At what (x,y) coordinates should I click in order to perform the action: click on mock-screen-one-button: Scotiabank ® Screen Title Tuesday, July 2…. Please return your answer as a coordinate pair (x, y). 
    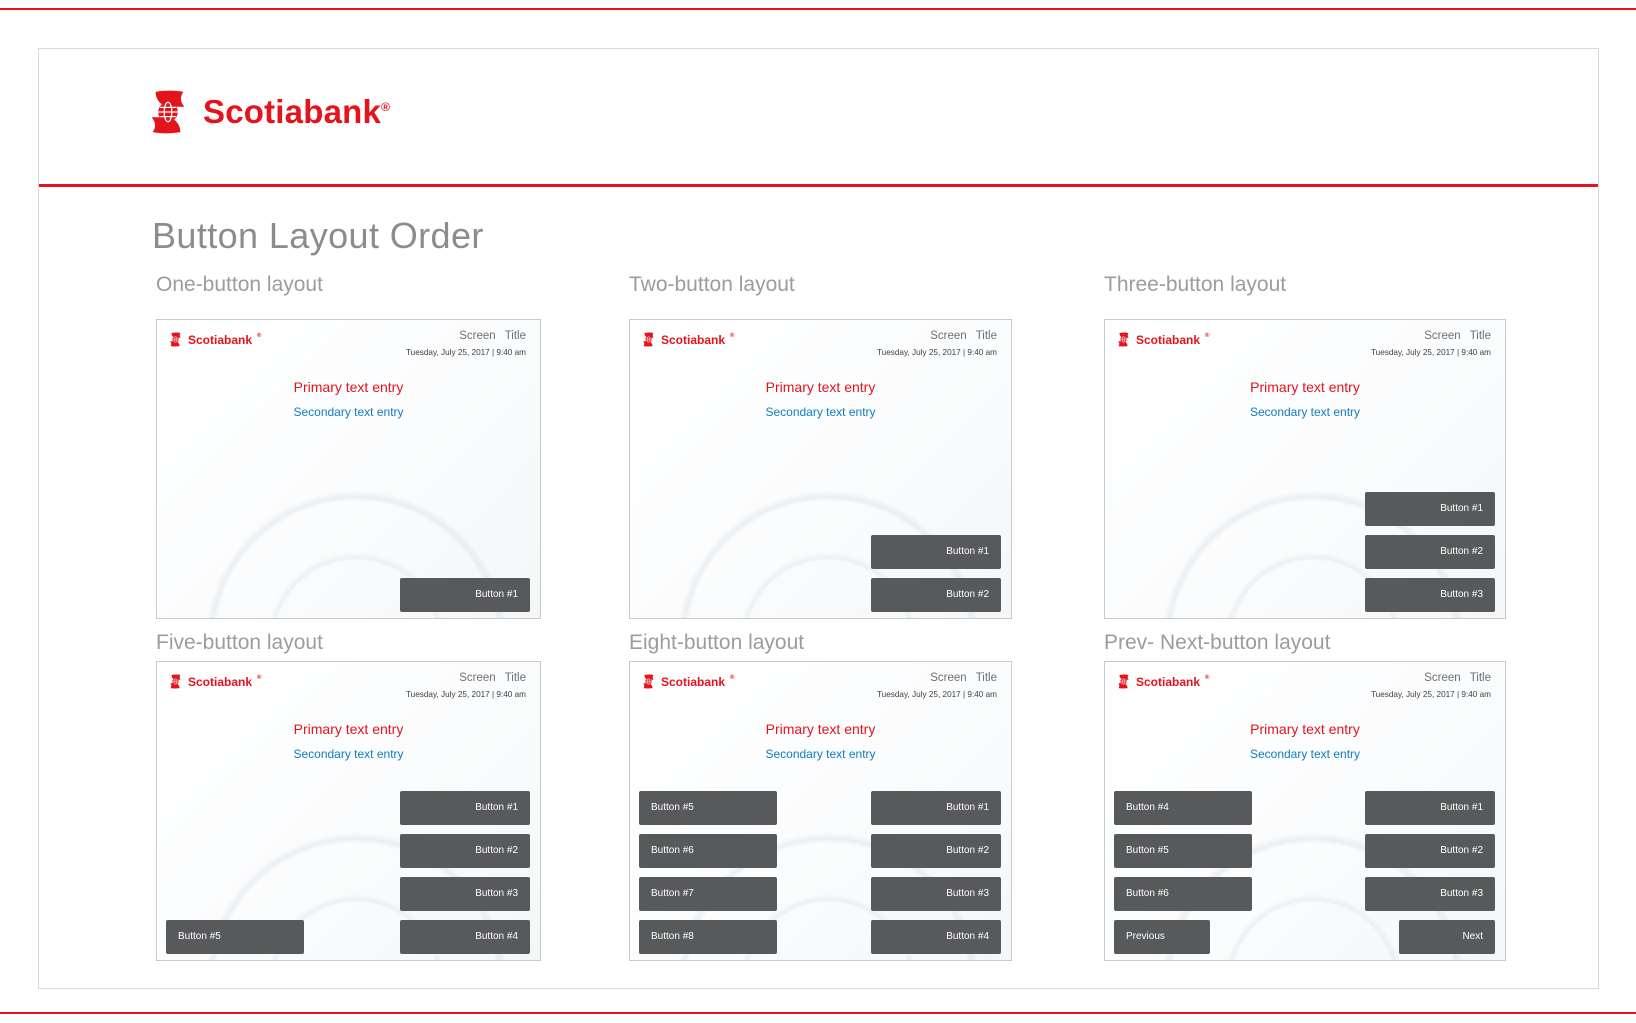
    Looking at the image, I should click on (348, 469).